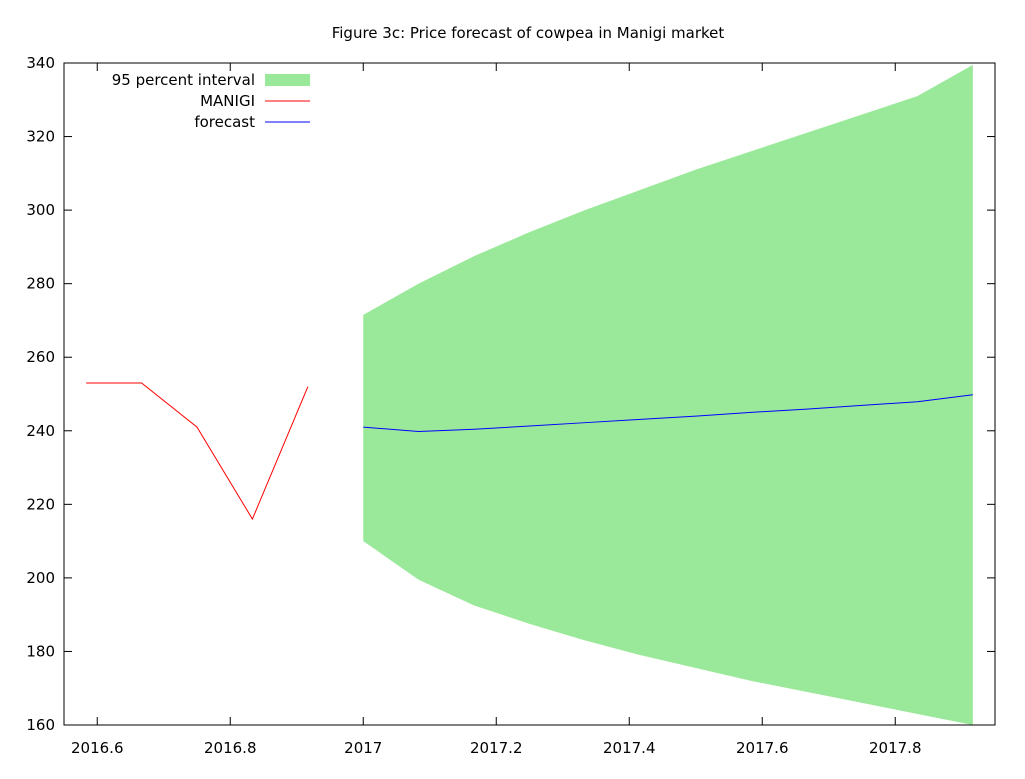 This screenshot has width=1025, height=779. I want to click on y-tick-label: 280, so click(40, 284).